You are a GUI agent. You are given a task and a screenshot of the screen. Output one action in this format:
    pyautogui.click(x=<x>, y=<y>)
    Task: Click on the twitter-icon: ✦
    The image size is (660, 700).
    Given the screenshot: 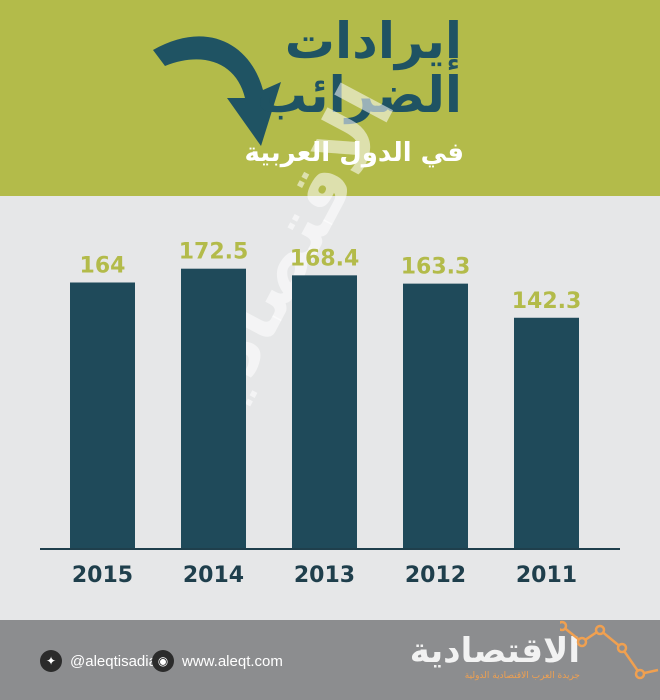 What is the action you would take?
    pyautogui.click(x=51, y=661)
    